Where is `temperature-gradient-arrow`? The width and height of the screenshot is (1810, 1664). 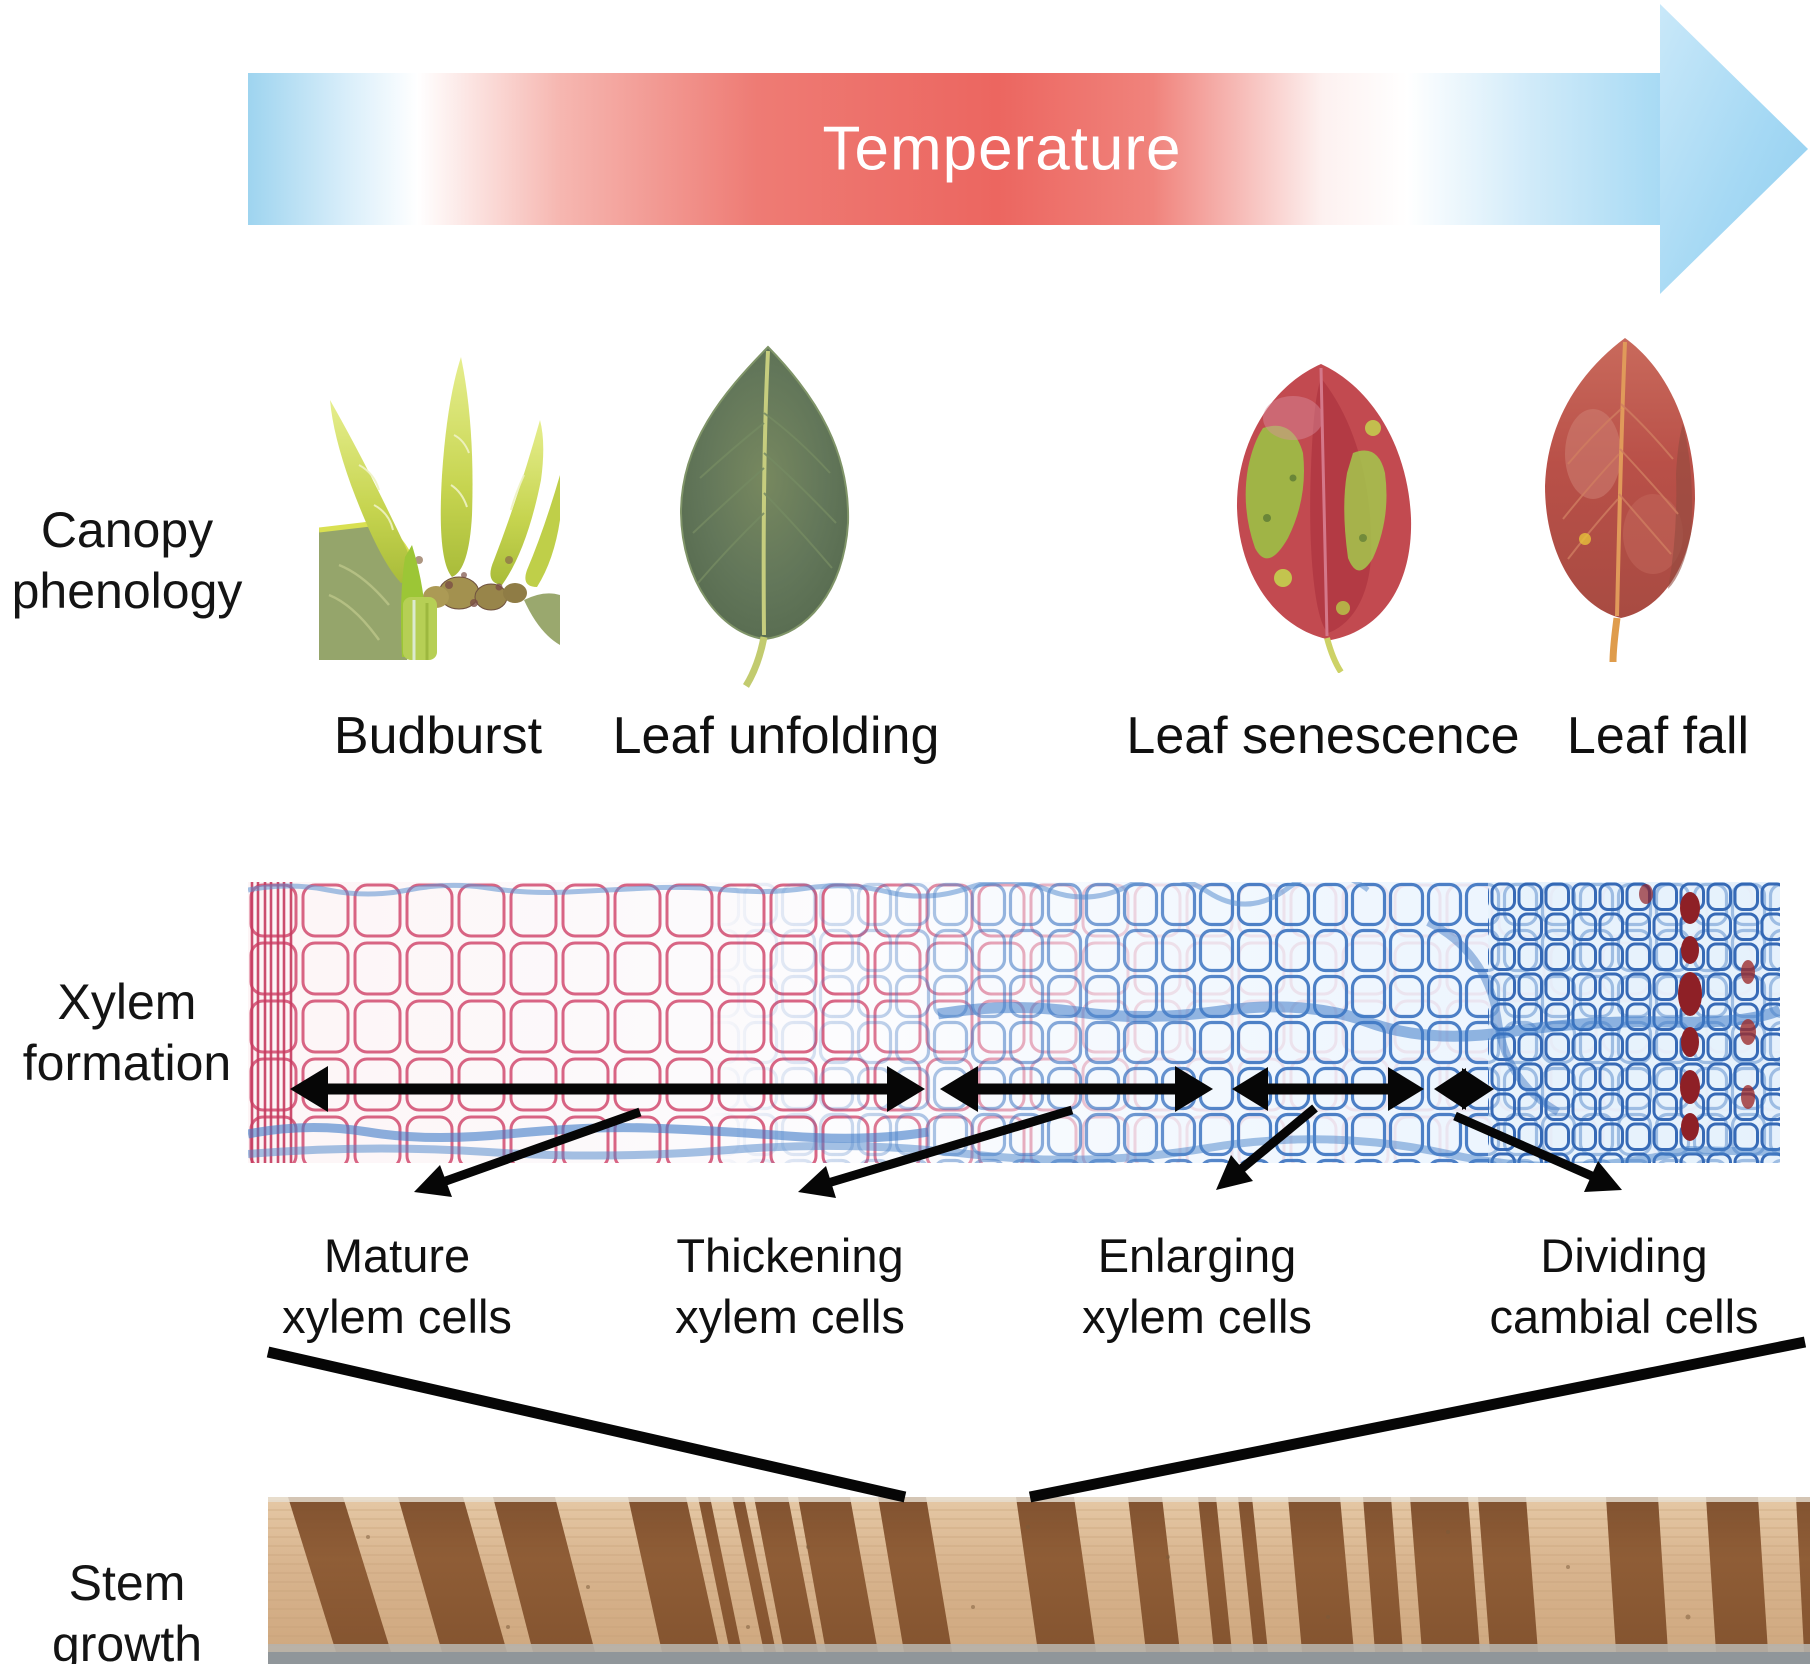
temperature-gradient-arrow is located at coordinates (955, 149).